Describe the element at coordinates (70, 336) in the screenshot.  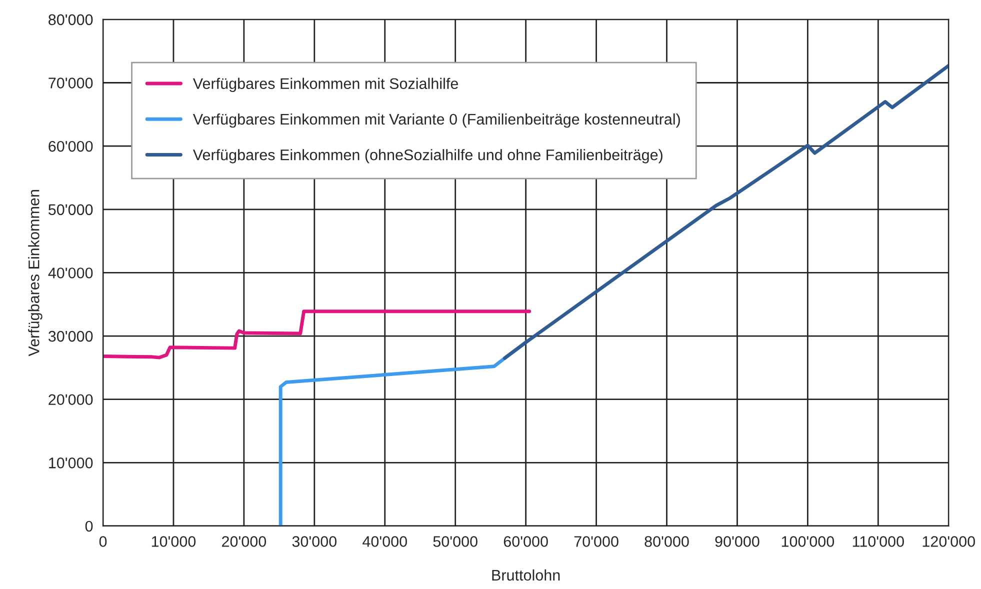
I see `y-tick-label: 30'000` at that location.